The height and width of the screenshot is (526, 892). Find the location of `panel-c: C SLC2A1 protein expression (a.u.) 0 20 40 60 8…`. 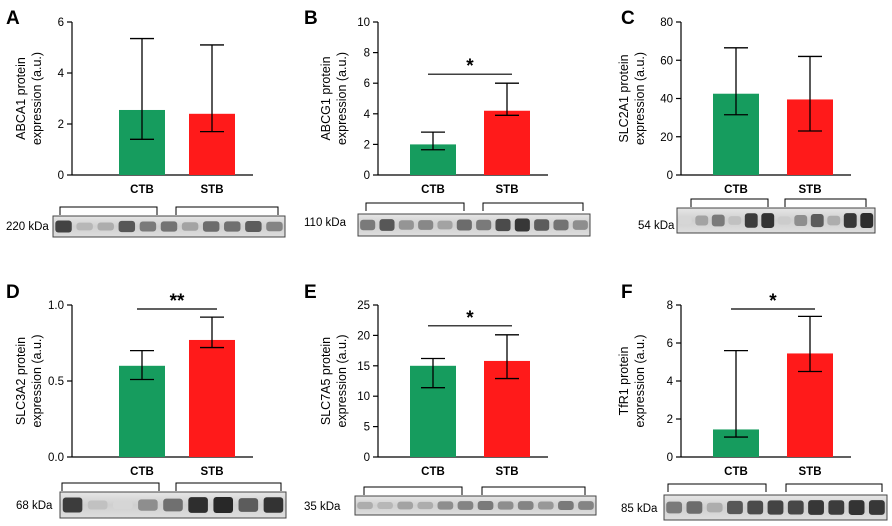

panel-c: C SLC2A1 protein expression (a.u.) 0 20 40 60 8… is located at coordinates (746, 121).